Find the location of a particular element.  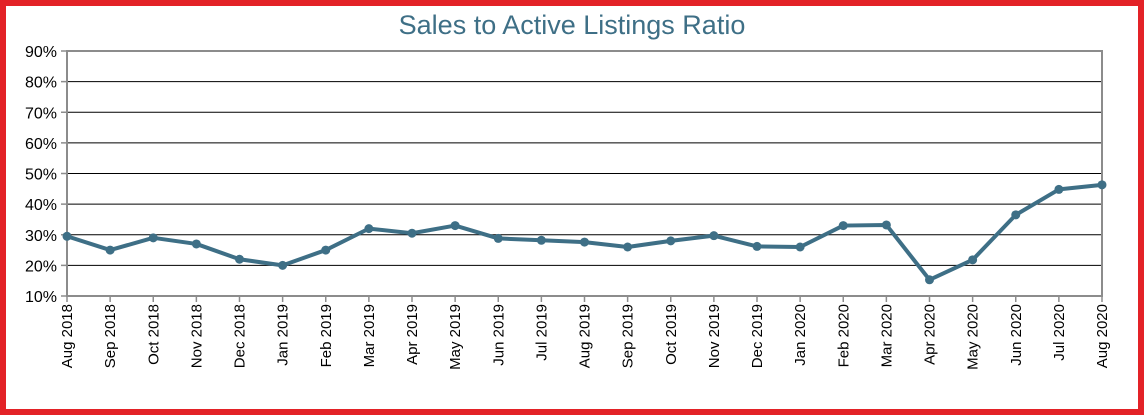

chart-title: Sales to Active Listings Ratio is located at coordinates (572, 25).